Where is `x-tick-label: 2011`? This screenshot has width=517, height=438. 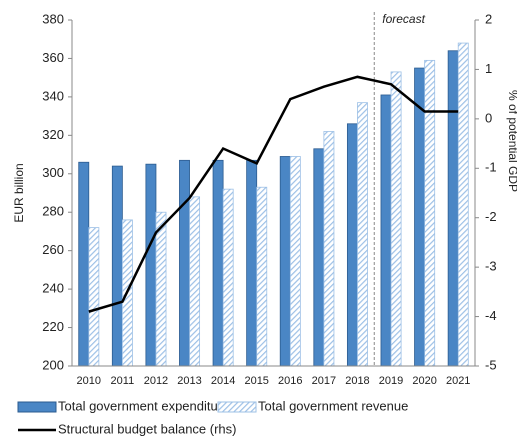
x-tick-label: 2011 is located at coordinates (123, 381).